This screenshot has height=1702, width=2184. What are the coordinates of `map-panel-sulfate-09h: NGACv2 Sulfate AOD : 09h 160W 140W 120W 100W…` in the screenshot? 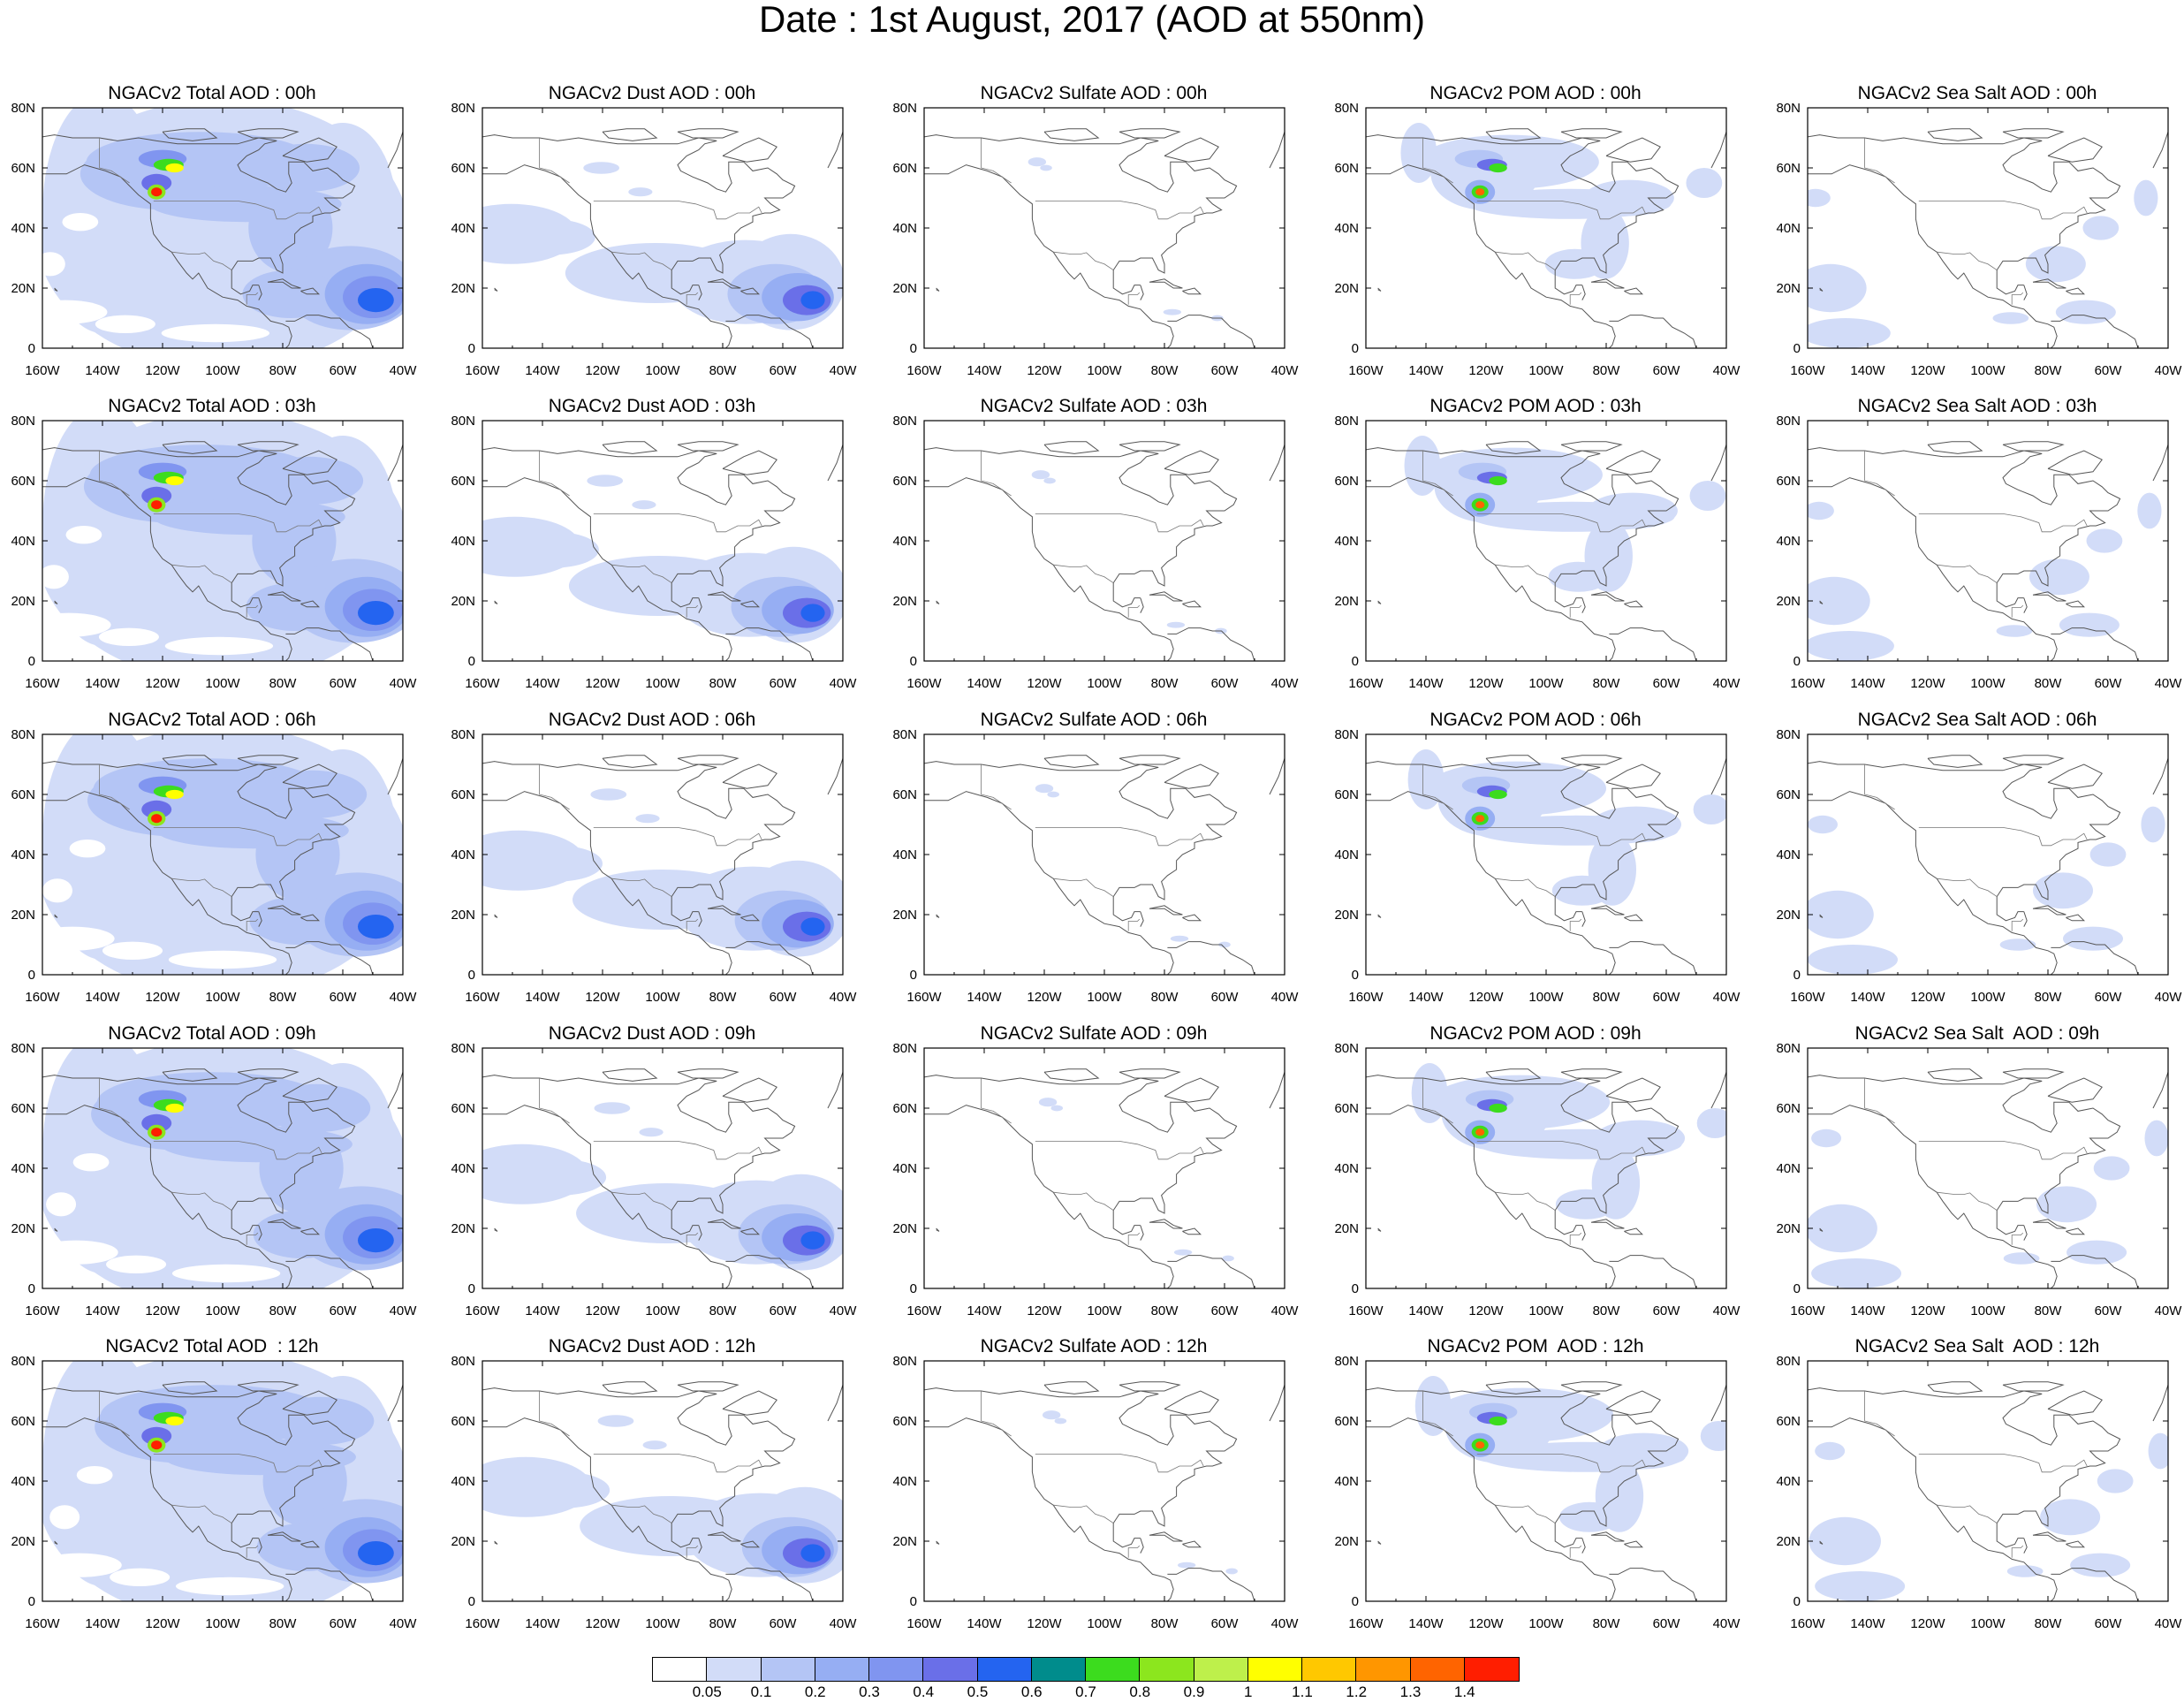 It's located at (1094, 1175).